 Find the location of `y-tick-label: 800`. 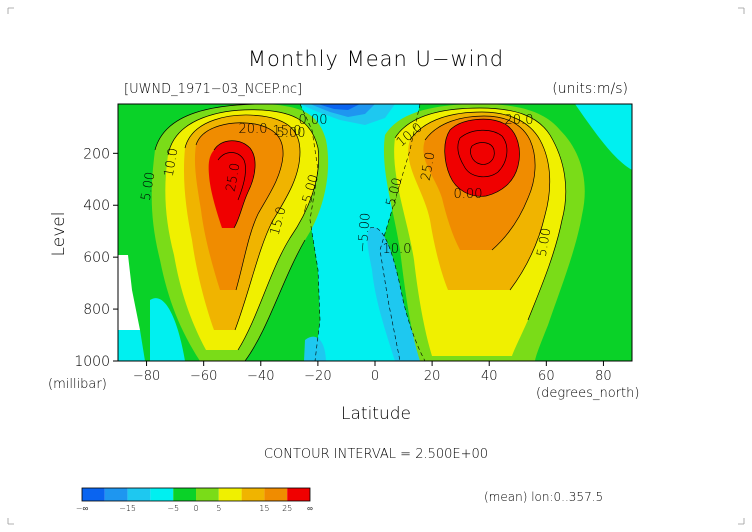

y-tick-label: 800 is located at coordinates (96, 310).